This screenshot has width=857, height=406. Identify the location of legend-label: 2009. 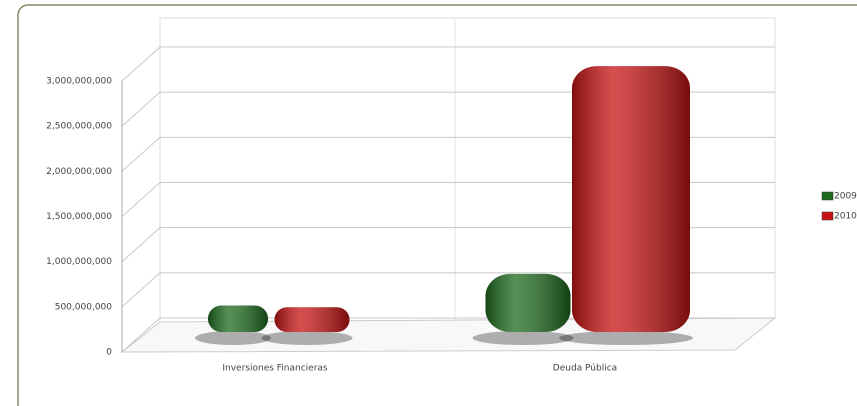
(845, 197).